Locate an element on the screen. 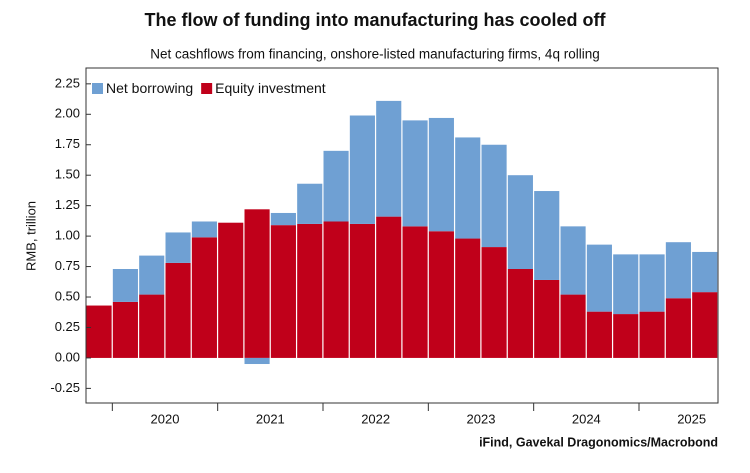 The image size is (750, 473). y-tick-label: 1.50 is located at coordinates (67, 174).